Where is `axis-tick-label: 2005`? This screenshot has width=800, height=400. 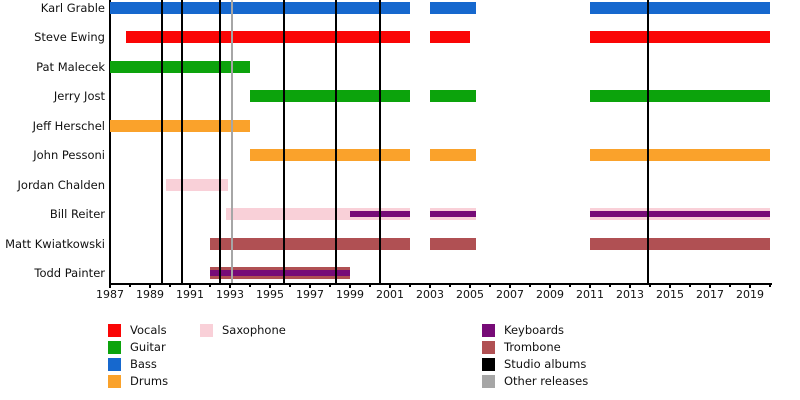 axis-tick-label: 2005 is located at coordinates (470, 294).